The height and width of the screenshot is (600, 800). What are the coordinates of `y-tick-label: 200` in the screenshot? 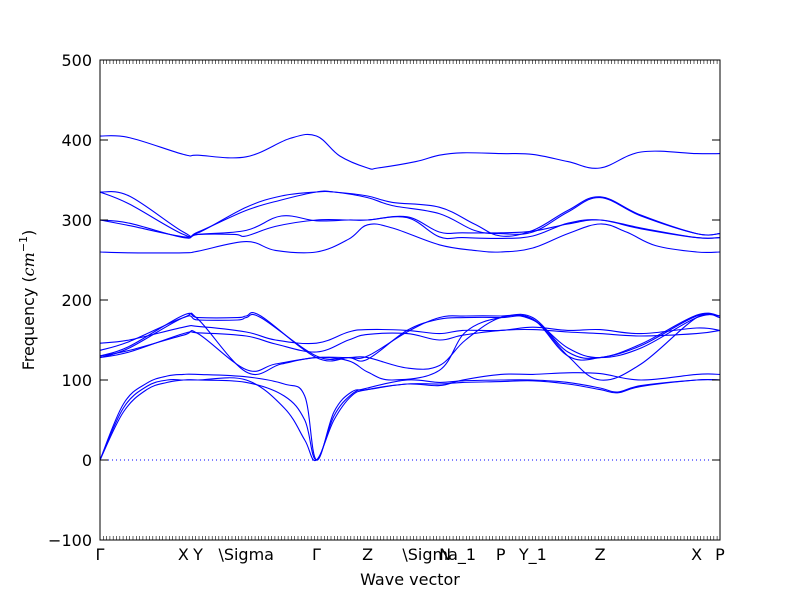 It's located at (76, 300).